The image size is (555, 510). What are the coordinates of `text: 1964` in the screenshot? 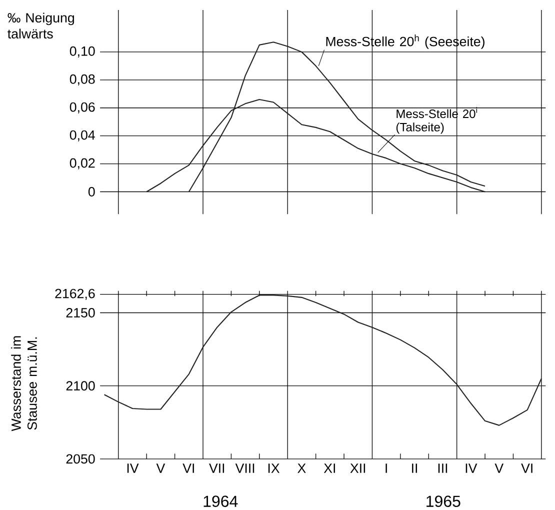 It's located at (221, 502).